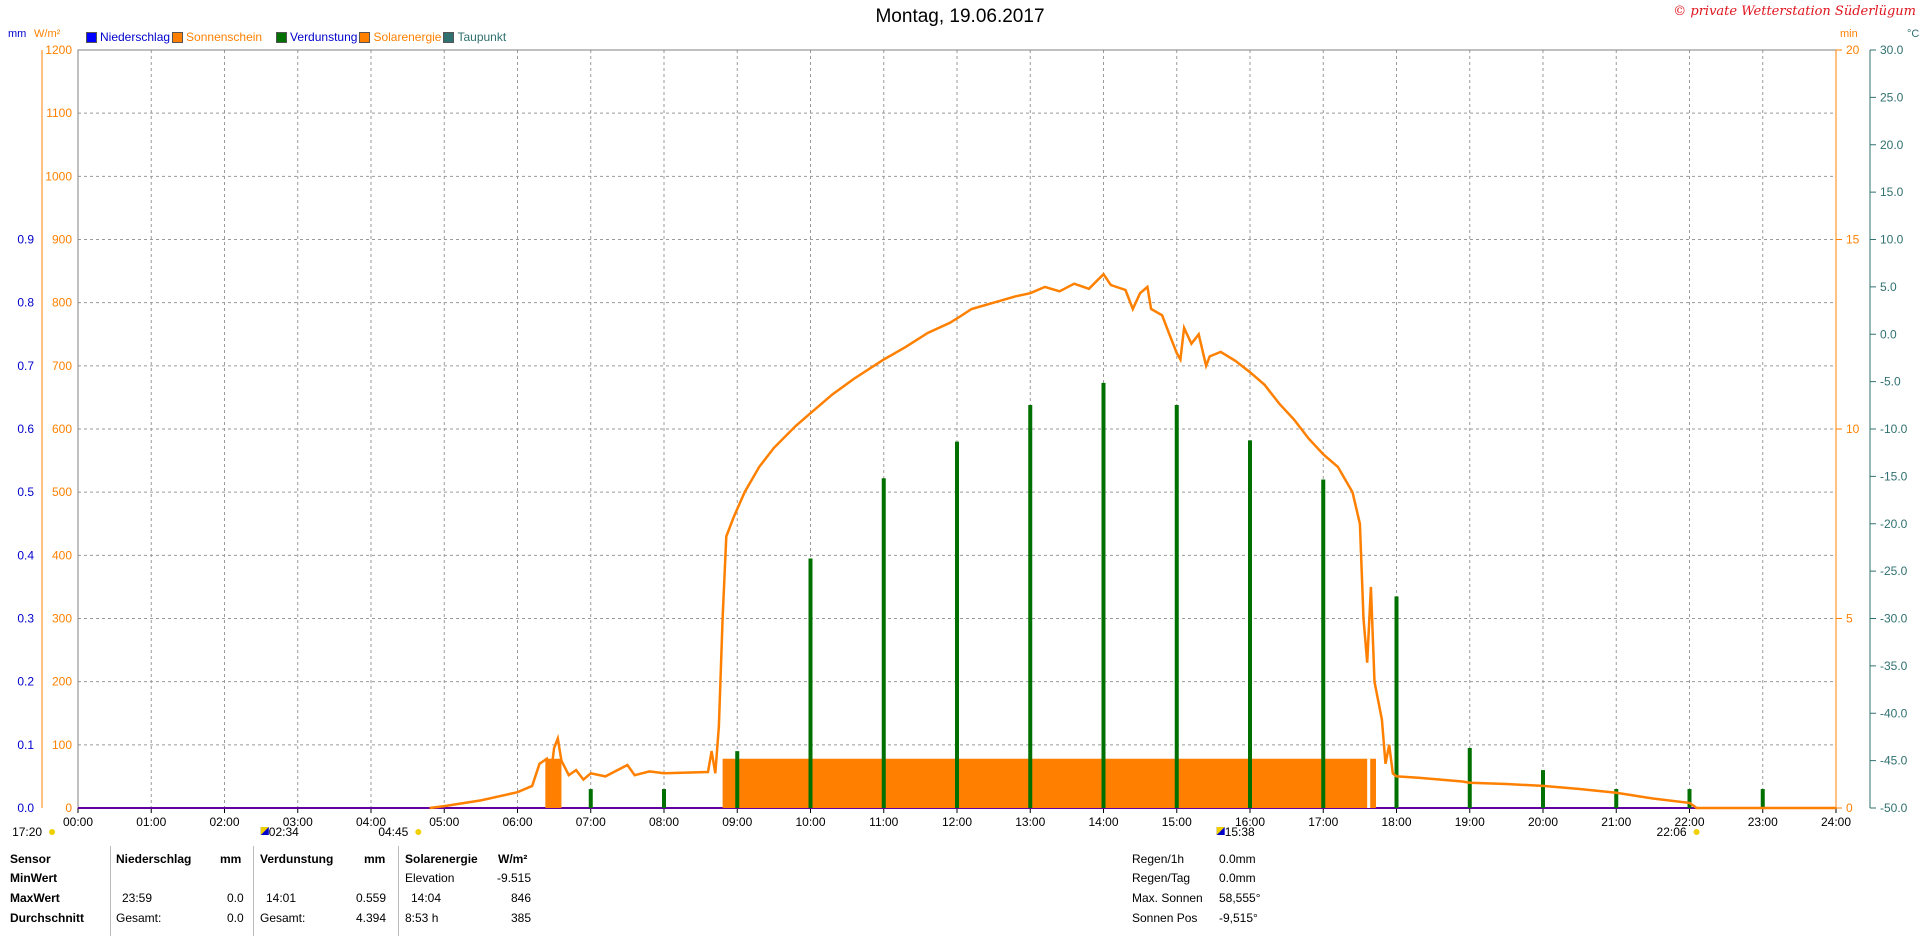 The image size is (1920, 936). I want to click on y-celsius-tick-label: 20.0, so click(1892, 145).